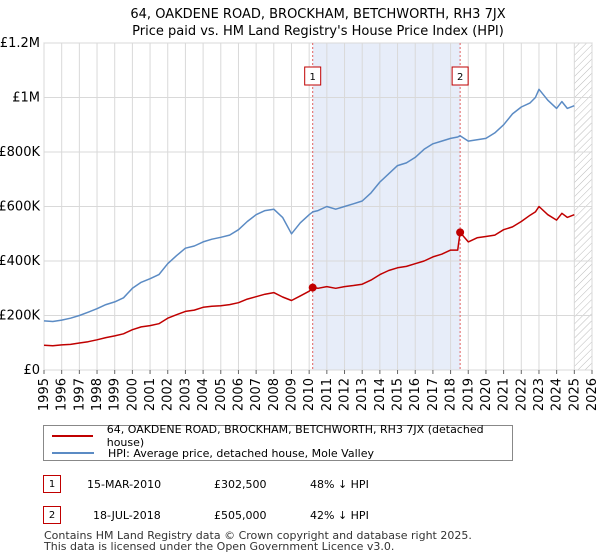 The image size is (600, 560). What do you see at coordinates (203, 394) in the screenshot?
I see `x-tick-label: 2004` at bounding box center [203, 394].